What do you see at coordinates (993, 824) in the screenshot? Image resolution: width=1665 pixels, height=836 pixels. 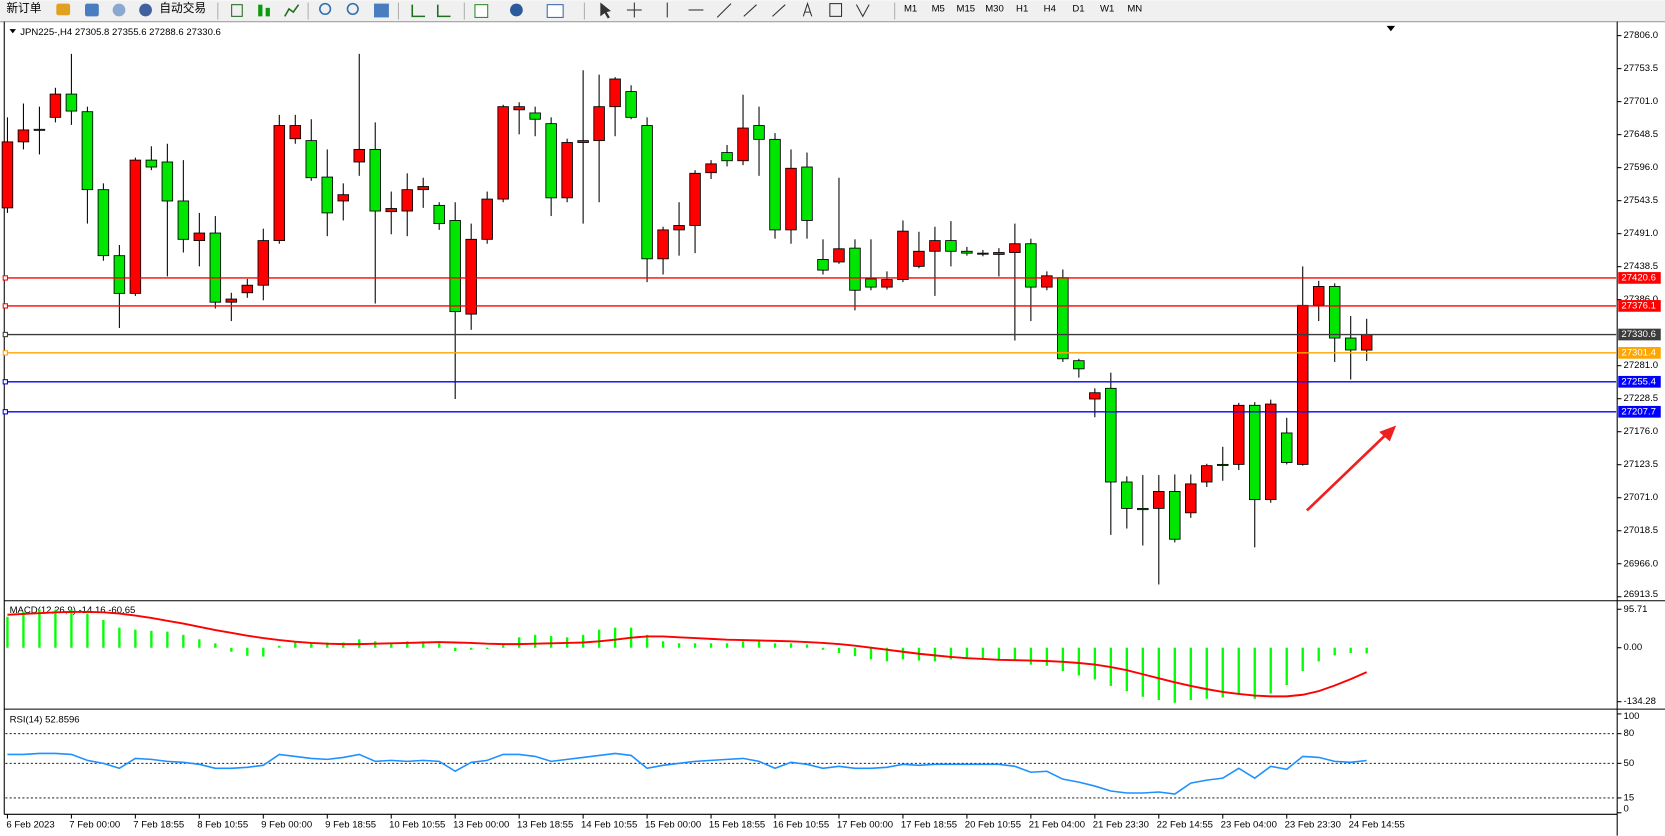 I see `x-tick-label: 20 Feb 10:55` at bounding box center [993, 824].